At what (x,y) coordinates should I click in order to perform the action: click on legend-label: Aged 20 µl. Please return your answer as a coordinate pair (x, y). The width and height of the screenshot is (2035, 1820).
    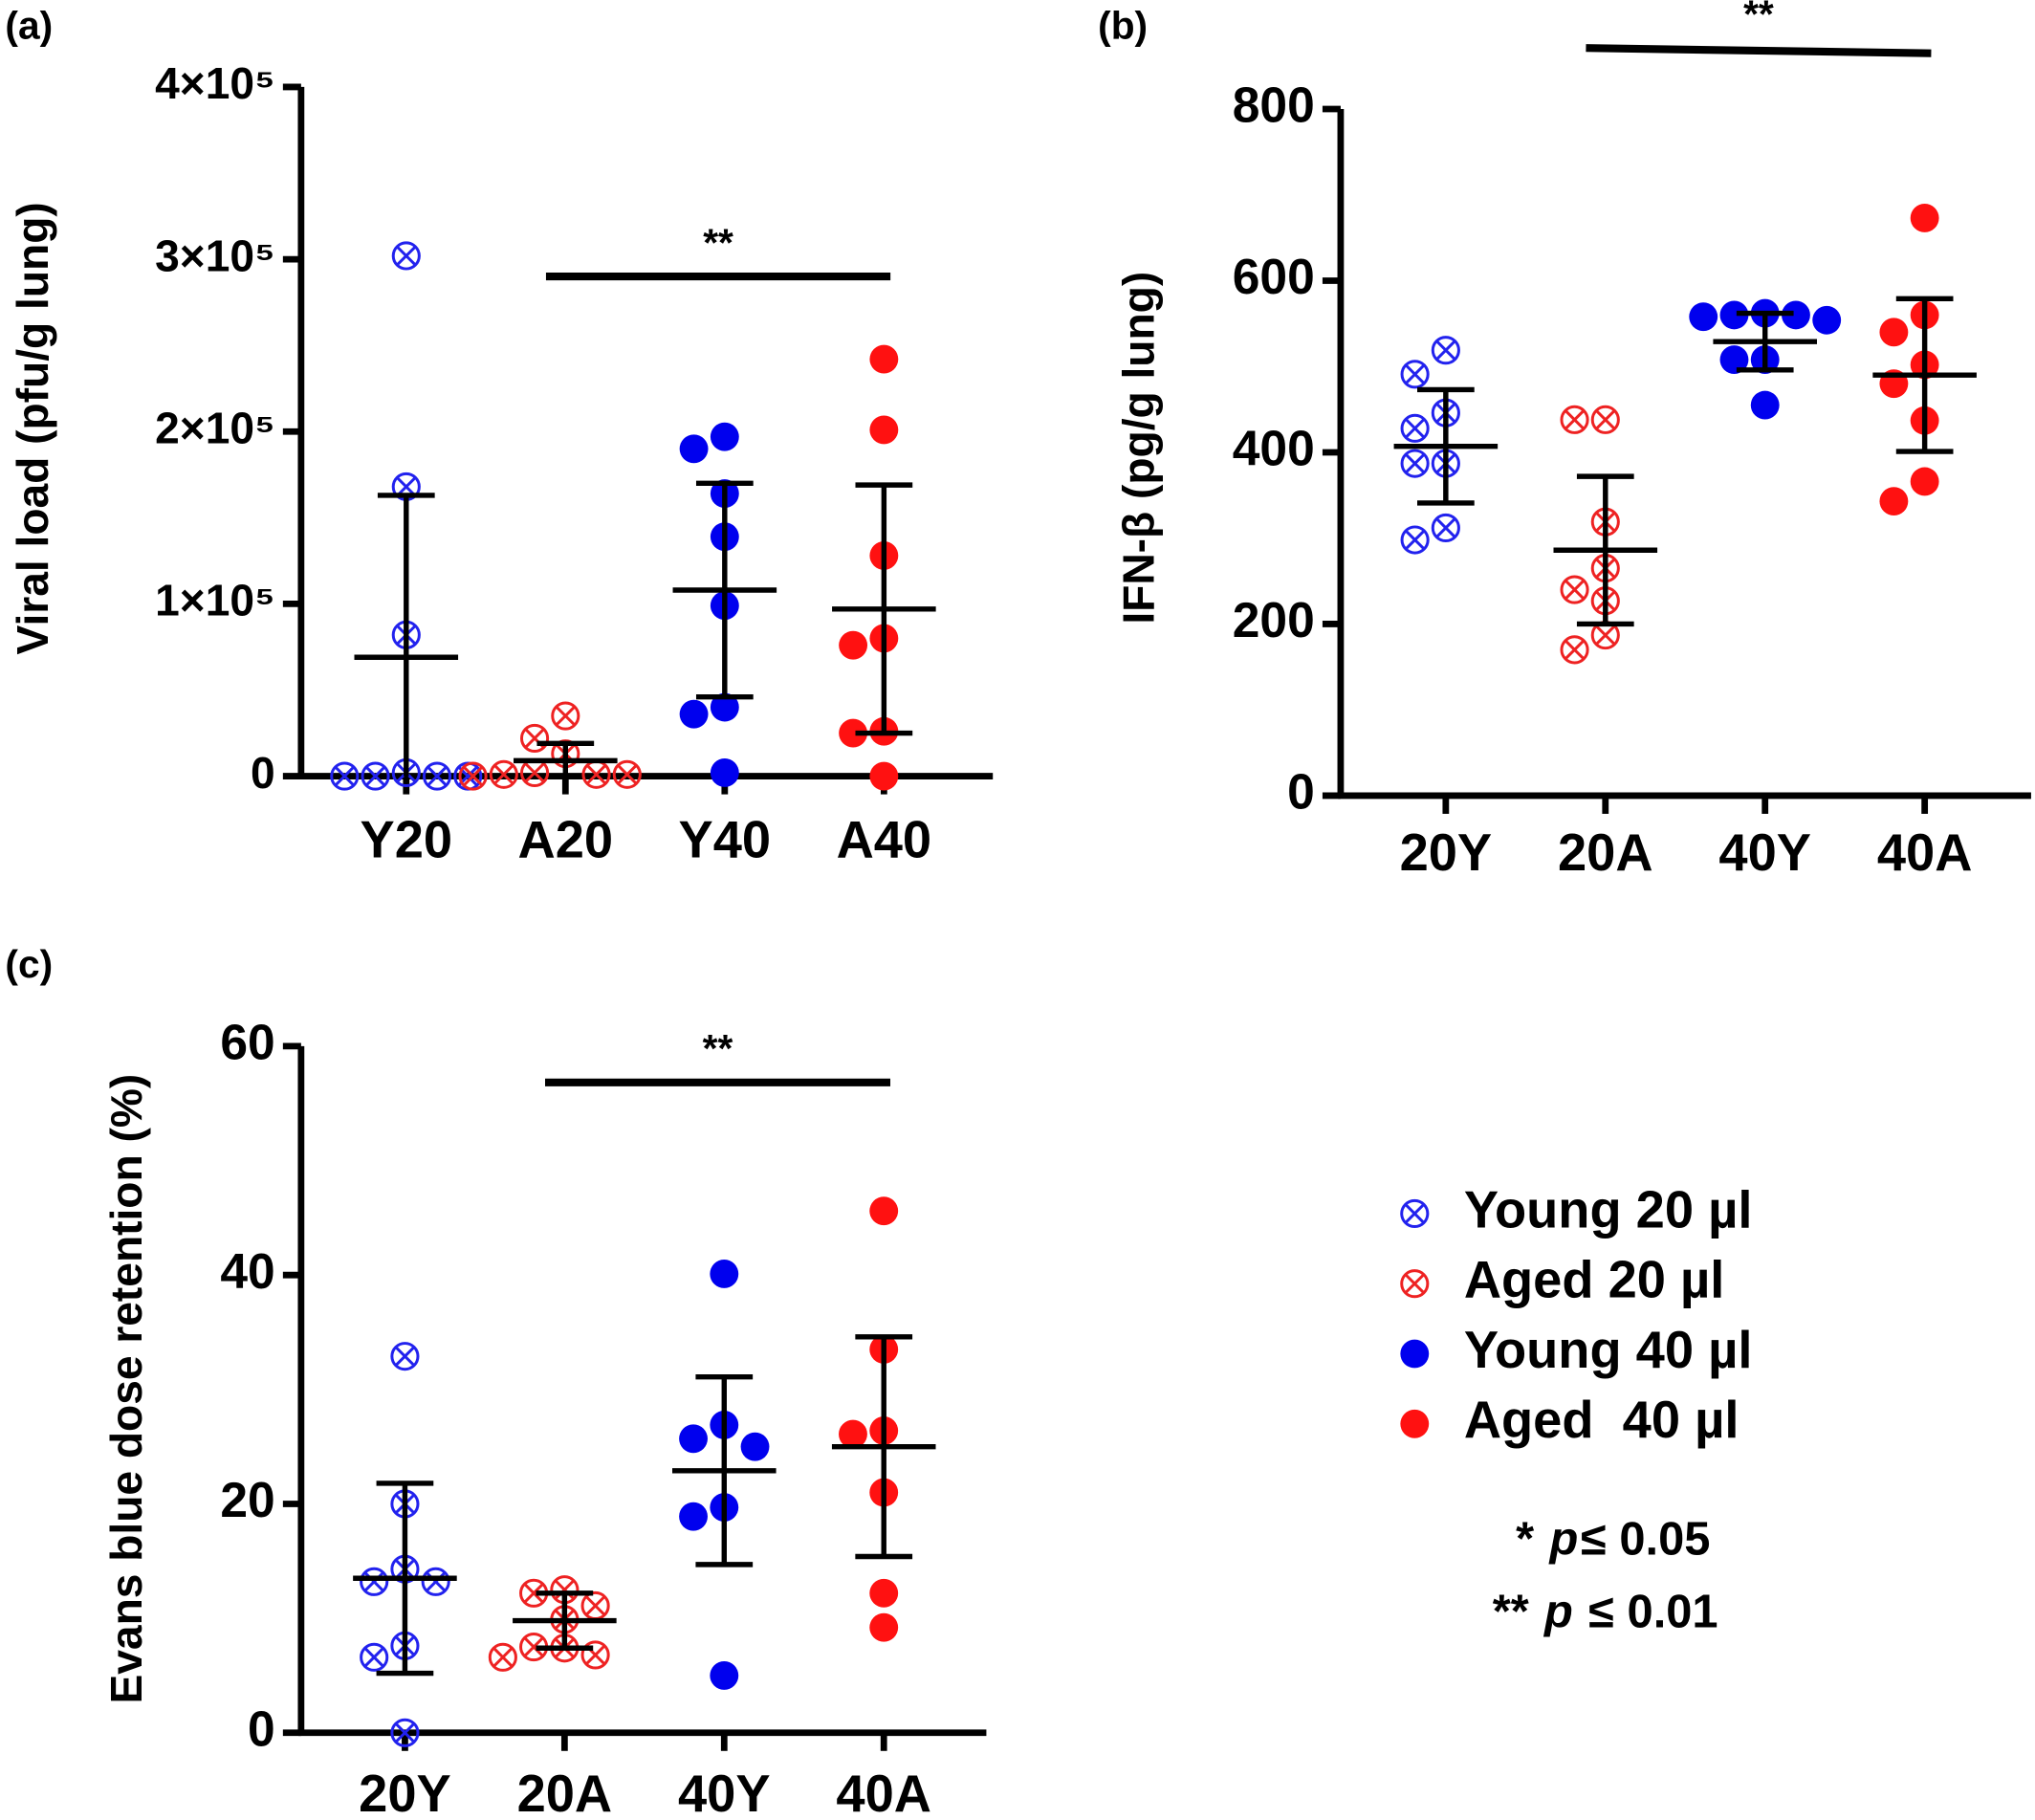
    Looking at the image, I should click on (1594, 1280).